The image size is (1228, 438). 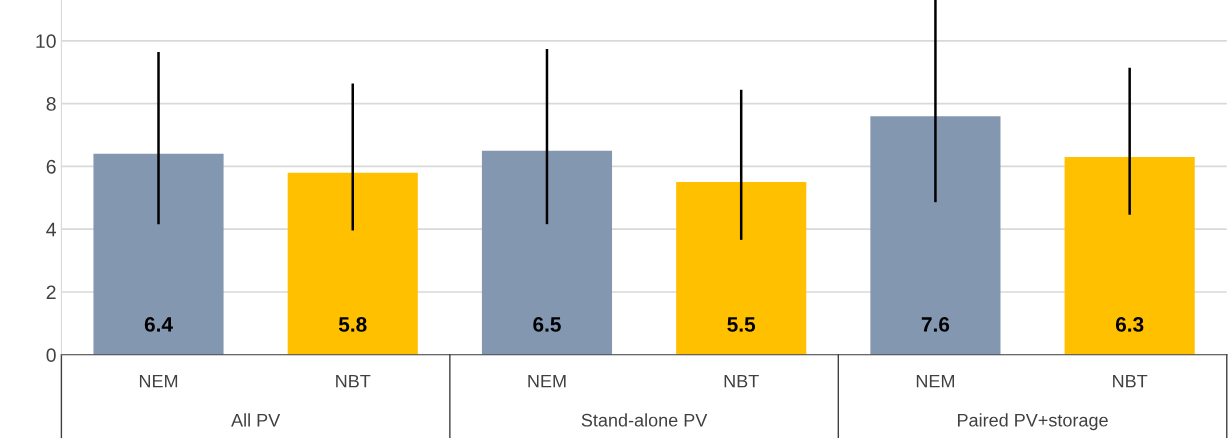 What do you see at coordinates (51, 355) in the screenshot?
I see `y-tick-label: 0` at bounding box center [51, 355].